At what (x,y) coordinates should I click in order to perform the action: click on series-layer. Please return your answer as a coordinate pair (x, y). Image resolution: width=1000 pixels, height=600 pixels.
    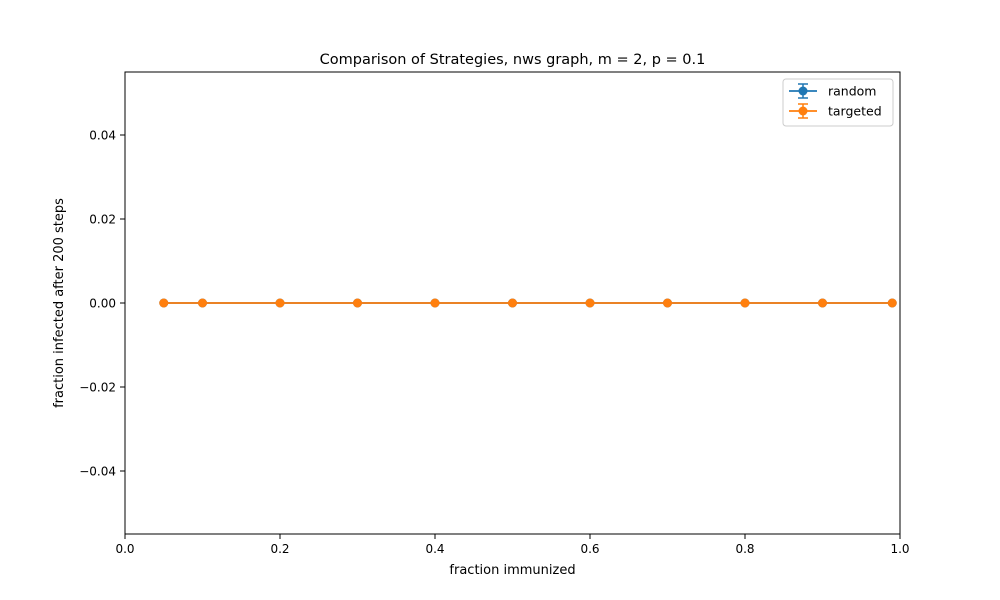
    Looking at the image, I should click on (528, 303).